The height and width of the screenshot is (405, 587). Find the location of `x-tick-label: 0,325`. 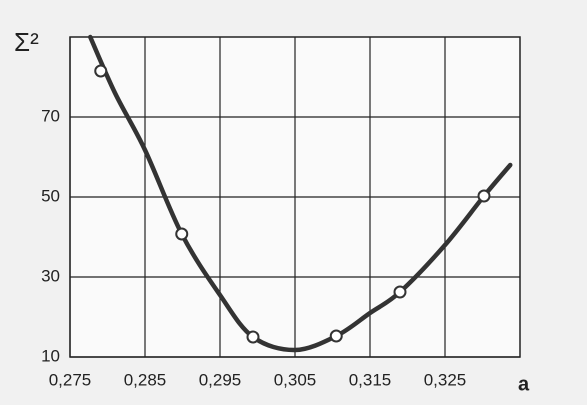

x-tick-label: 0,325 is located at coordinates (445, 379).